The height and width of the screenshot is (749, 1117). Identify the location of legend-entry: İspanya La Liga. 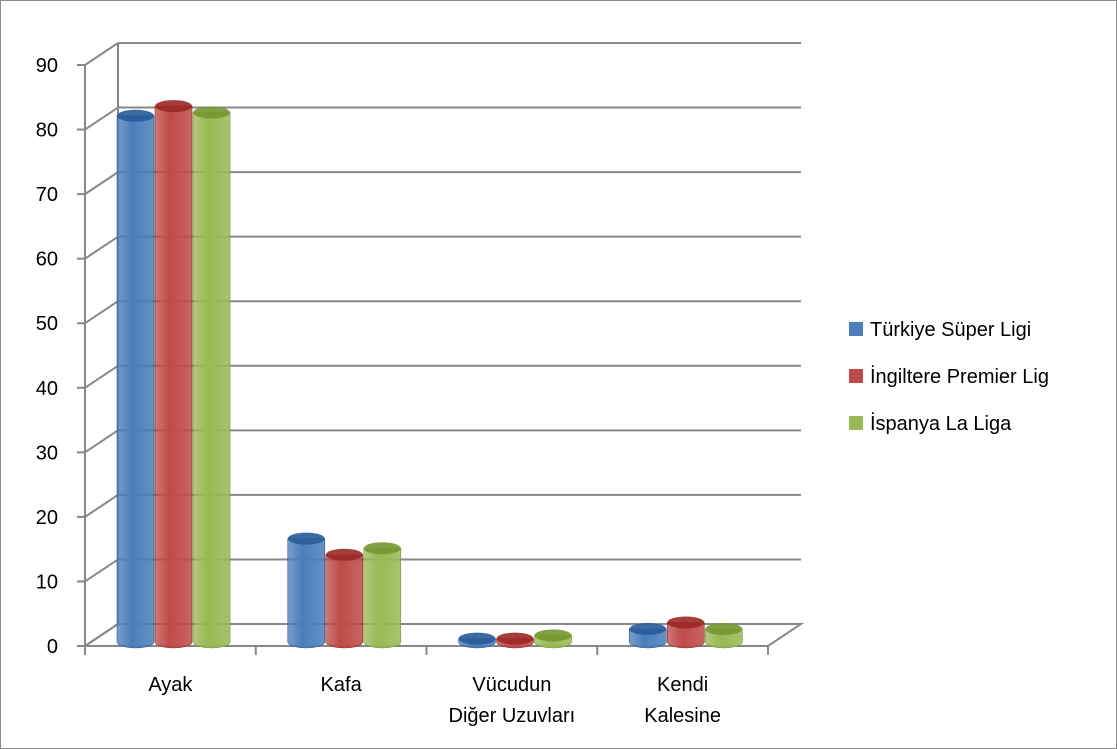
(930, 423).